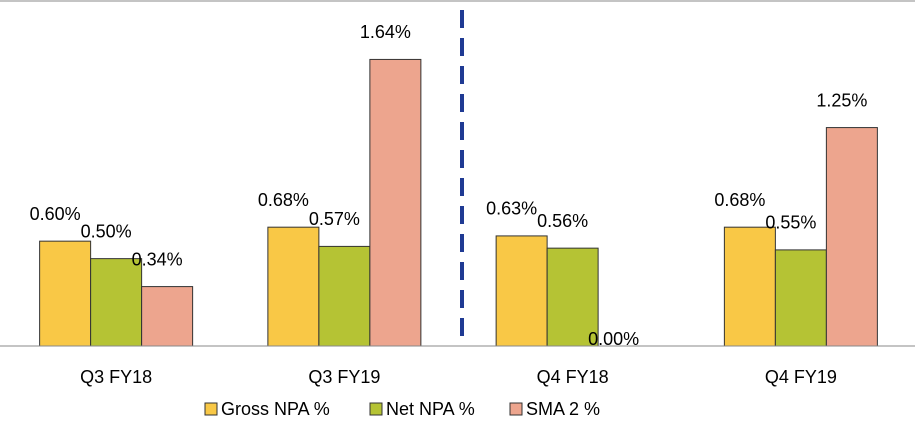 This screenshot has height=422, width=915. Describe the element at coordinates (106, 231) in the screenshot. I see `data-label: 0.50%` at that location.